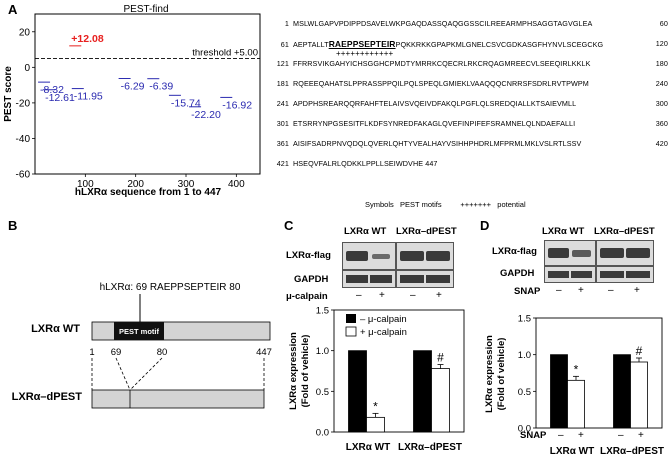 The height and width of the screenshot is (459, 672). I want to click on sequence-end-number: 60, so click(663, 23).